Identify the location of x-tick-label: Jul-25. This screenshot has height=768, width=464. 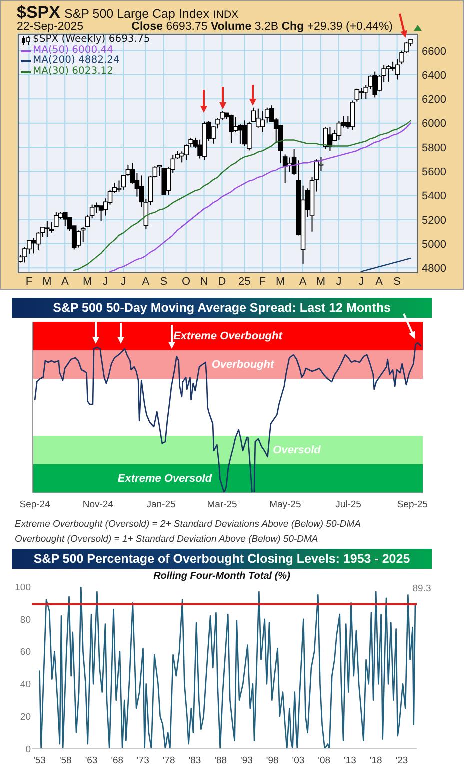
(349, 505).